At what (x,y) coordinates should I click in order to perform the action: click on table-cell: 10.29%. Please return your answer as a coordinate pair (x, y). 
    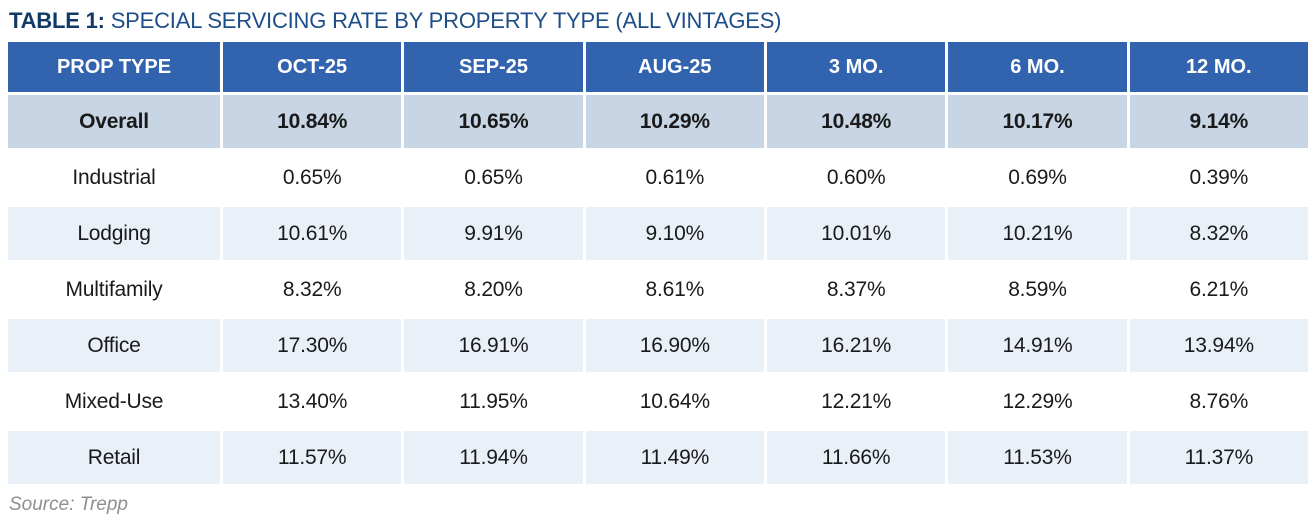
    Looking at the image, I should click on (674, 121).